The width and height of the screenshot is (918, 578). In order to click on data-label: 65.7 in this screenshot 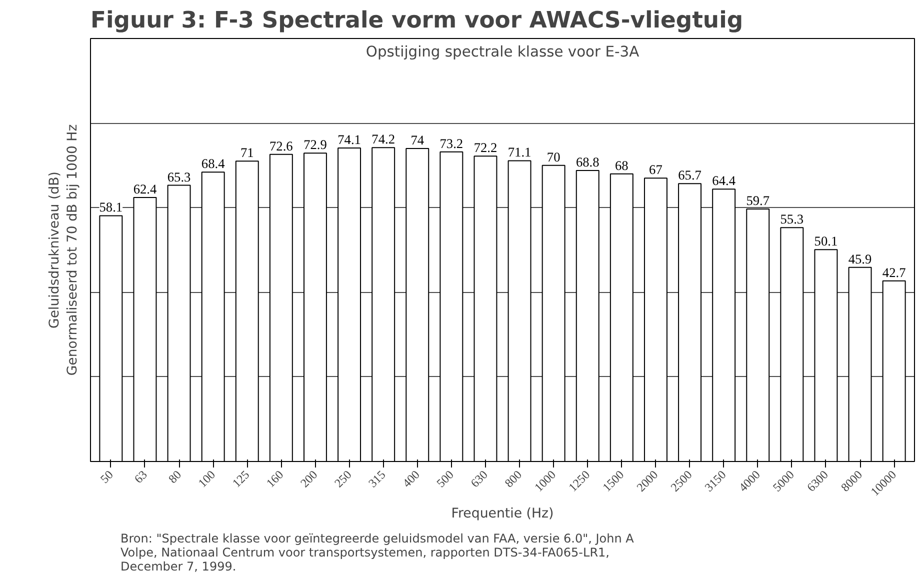, I will do `click(690, 175)`.